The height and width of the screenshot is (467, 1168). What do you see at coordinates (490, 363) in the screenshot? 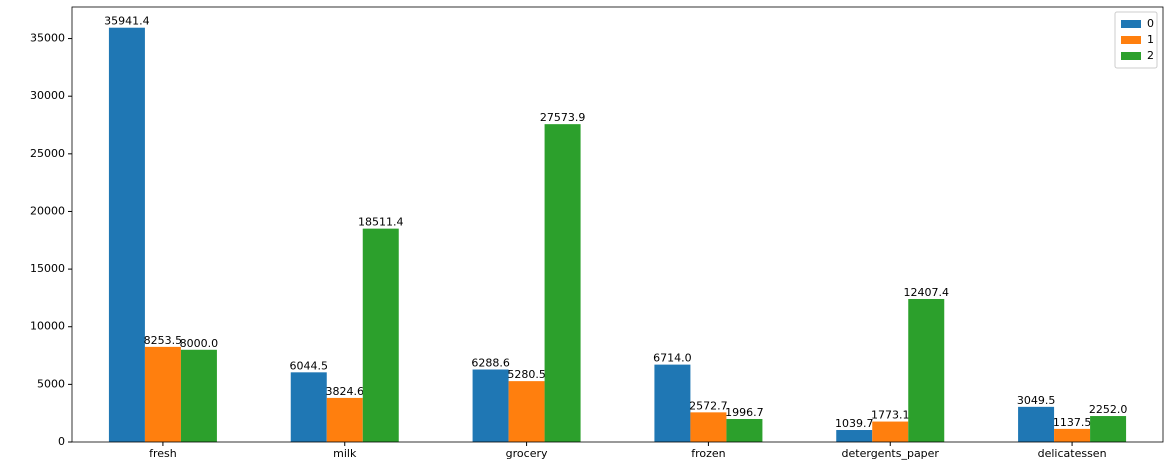
I see `value-label: 6288.6` at bounding box center [490, 363].